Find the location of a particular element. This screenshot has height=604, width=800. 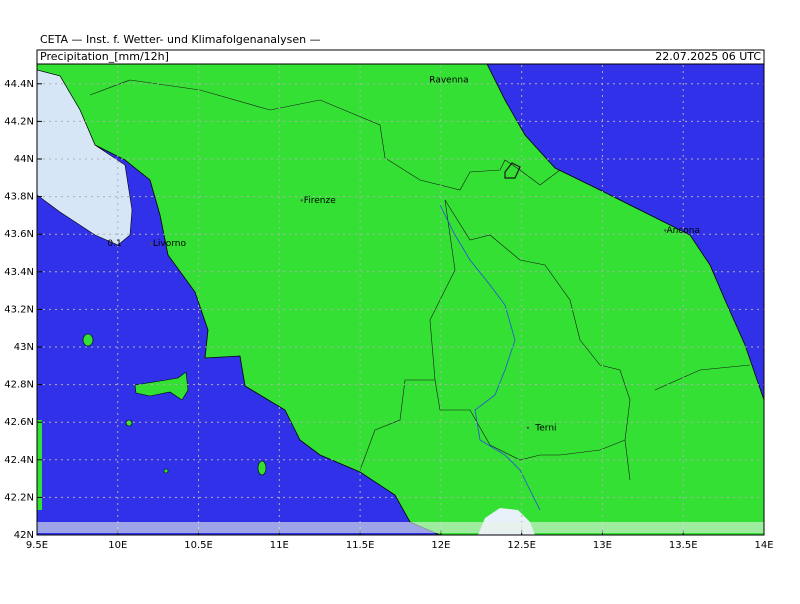

lat-tick-label: 44N is located at coordinates (24, 159).